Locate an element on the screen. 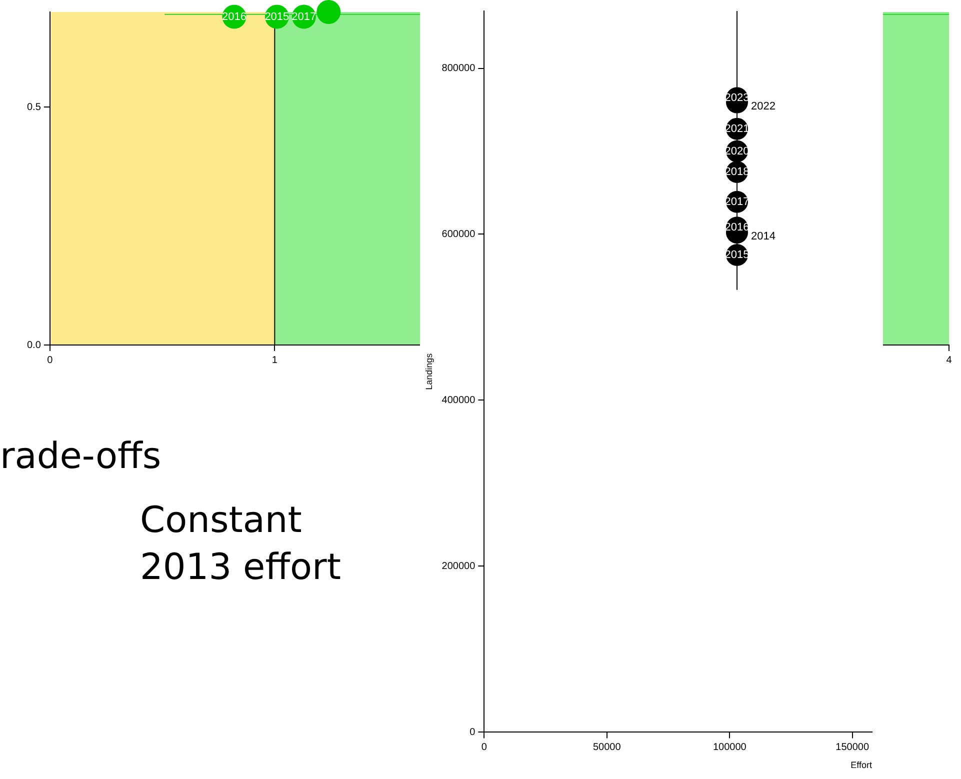 The width and height of the screenshot is (961, 779). annotation: 2021 is located at coordinates (737, 128).